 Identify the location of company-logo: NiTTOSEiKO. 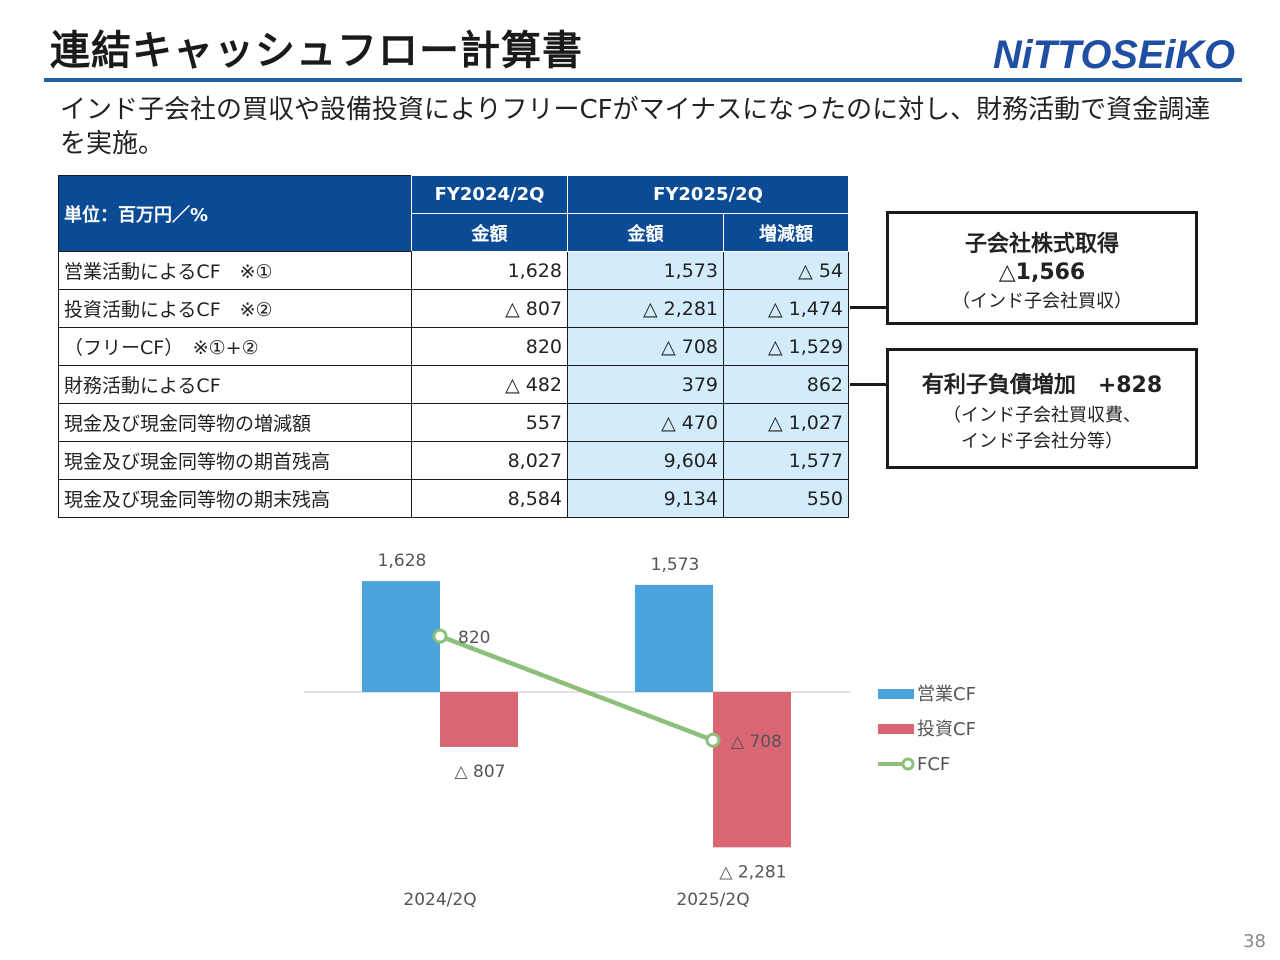
(1114, 53).